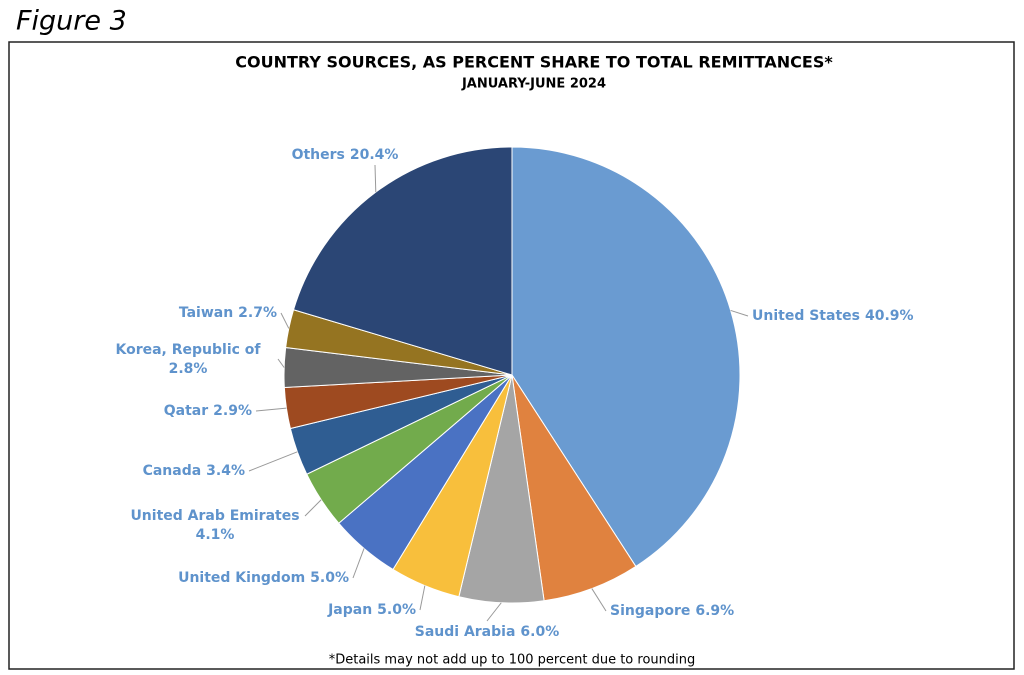 The image size is (1024, 675). Describe the element at coordinates (215, 535) in the screenshot. I see `value-label: 4.1%` at that location.